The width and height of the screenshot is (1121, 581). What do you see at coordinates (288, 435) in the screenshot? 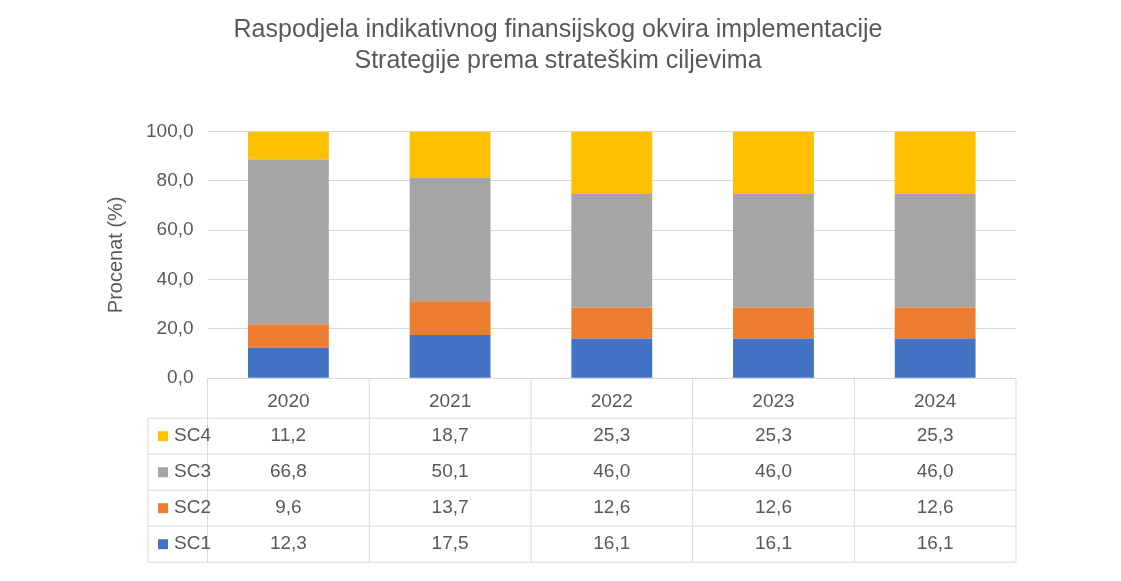
I see `data-label: 11,2` at bounding box center [288, 435].